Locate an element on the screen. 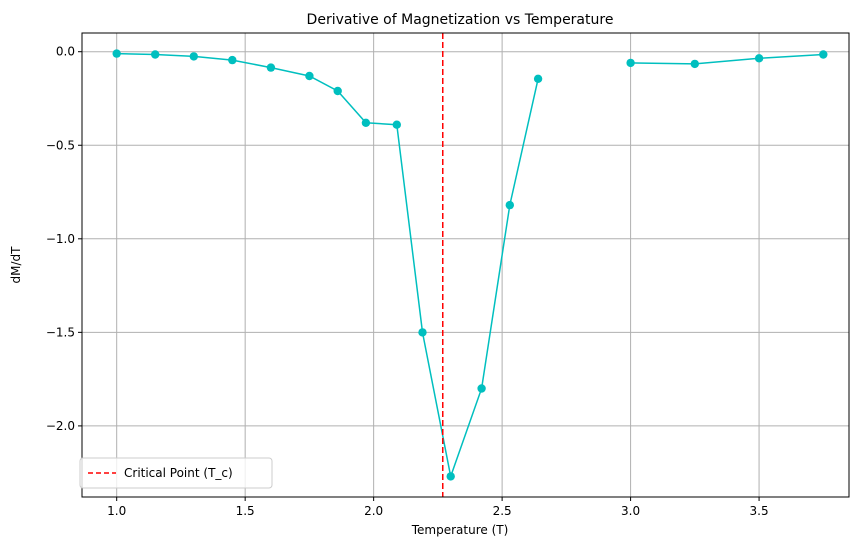  y-axis-label: dM/dT is located at coordinates (16, 265).